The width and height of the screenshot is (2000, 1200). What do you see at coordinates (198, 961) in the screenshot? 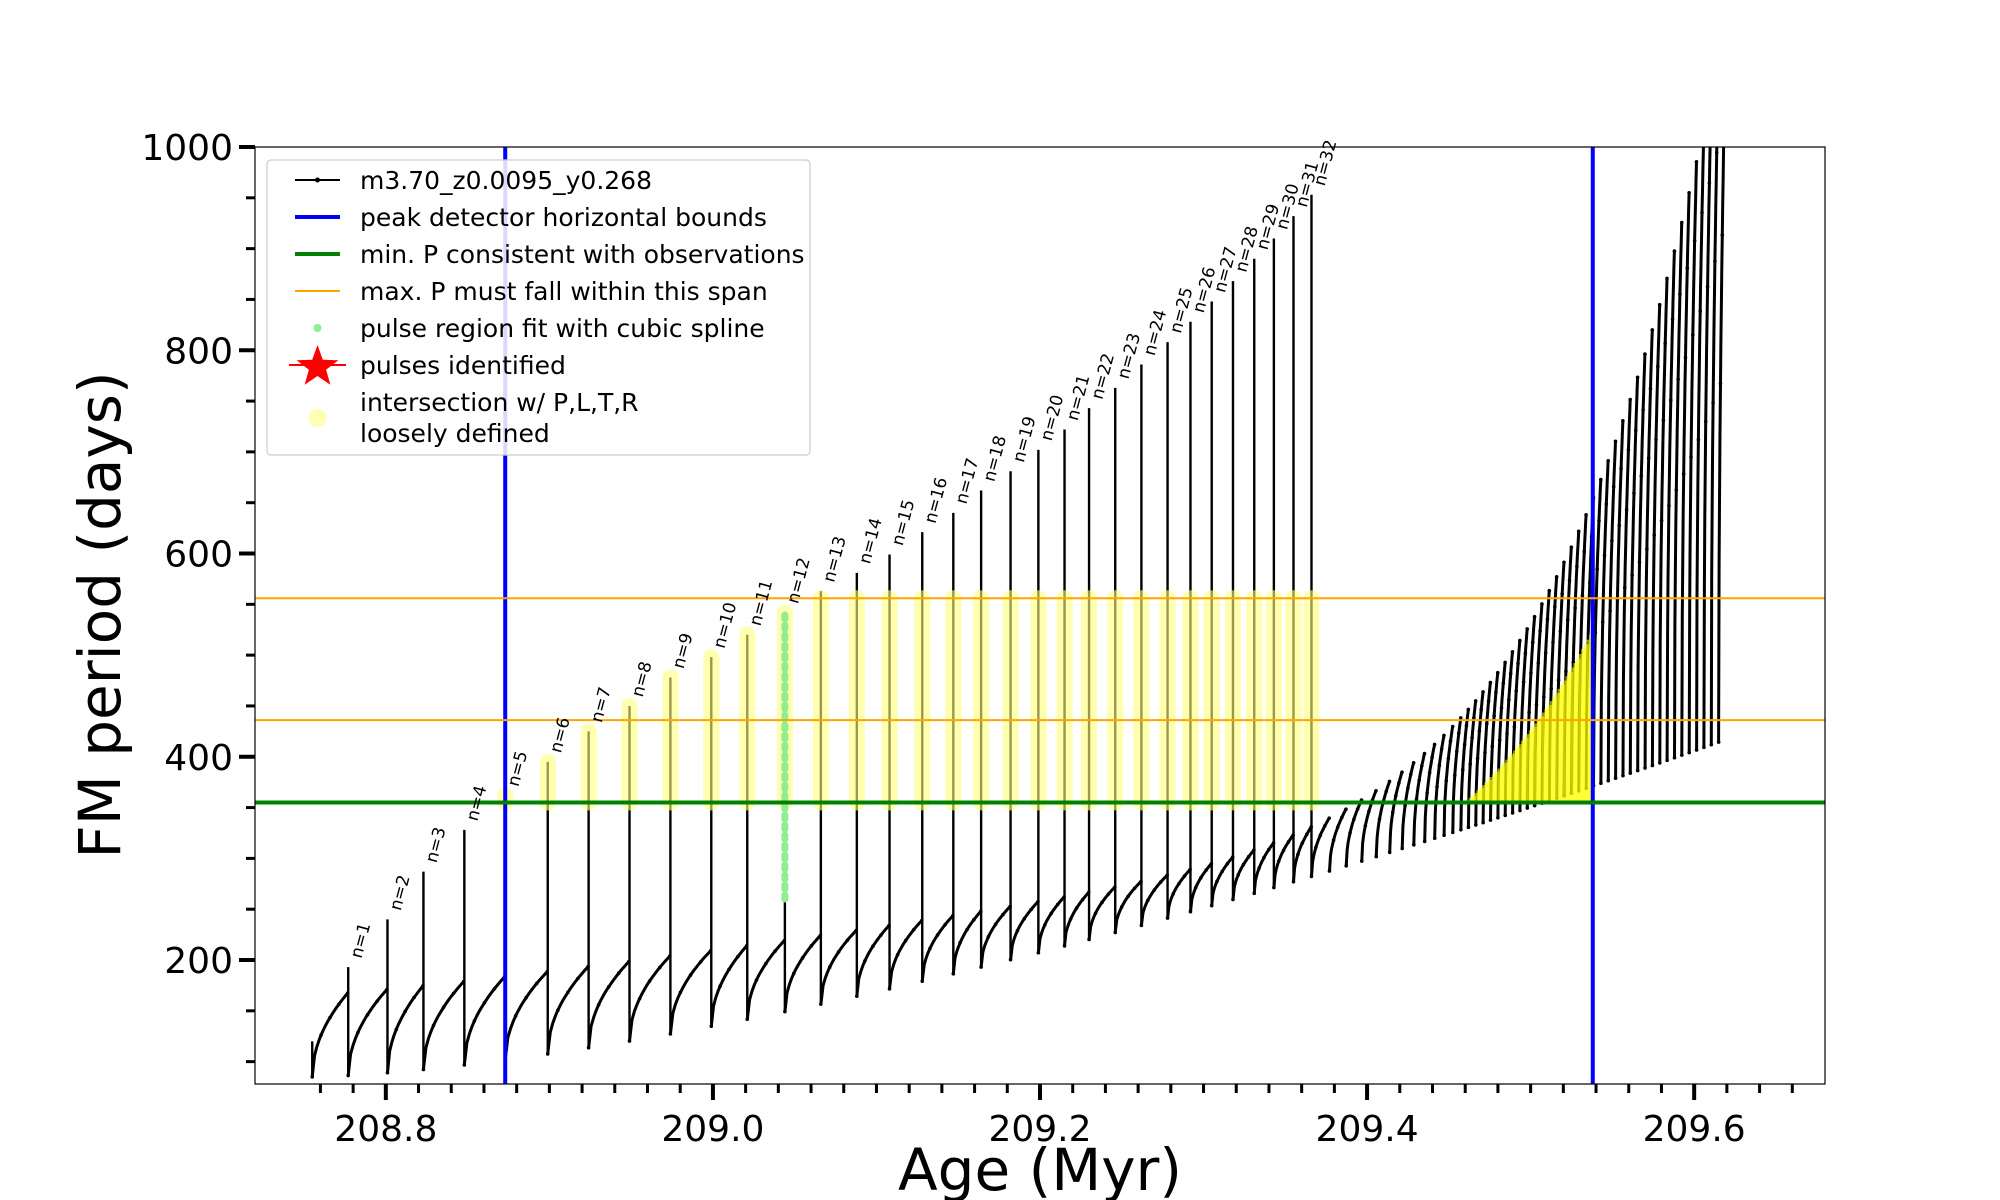
I see `y-tick-label: 200` at bounding box center [198, 961].